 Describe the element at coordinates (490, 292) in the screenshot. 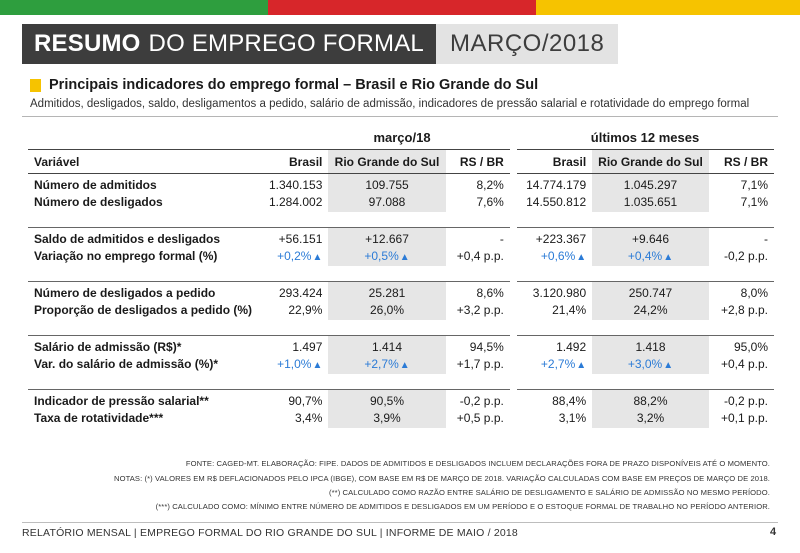

I see `cell-ratio-month: 8,6%` at that location.